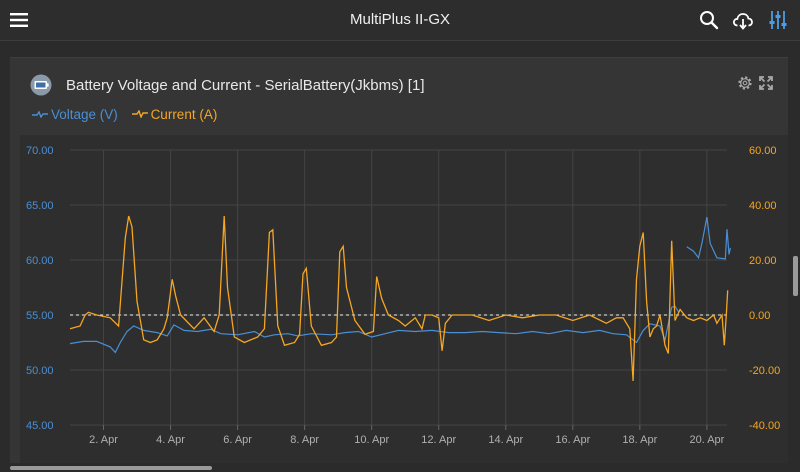 The height and width of the screenshot is (472, 800). Describe the element at coordinates (40, 206) in the screenshot. I see `y-left-tick-label: 65.00` at that location.